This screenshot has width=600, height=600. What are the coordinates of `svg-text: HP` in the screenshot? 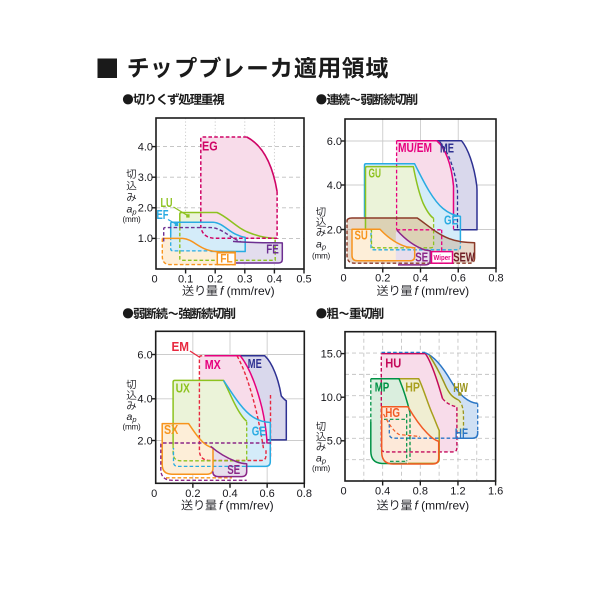 It's located at (412, 388).